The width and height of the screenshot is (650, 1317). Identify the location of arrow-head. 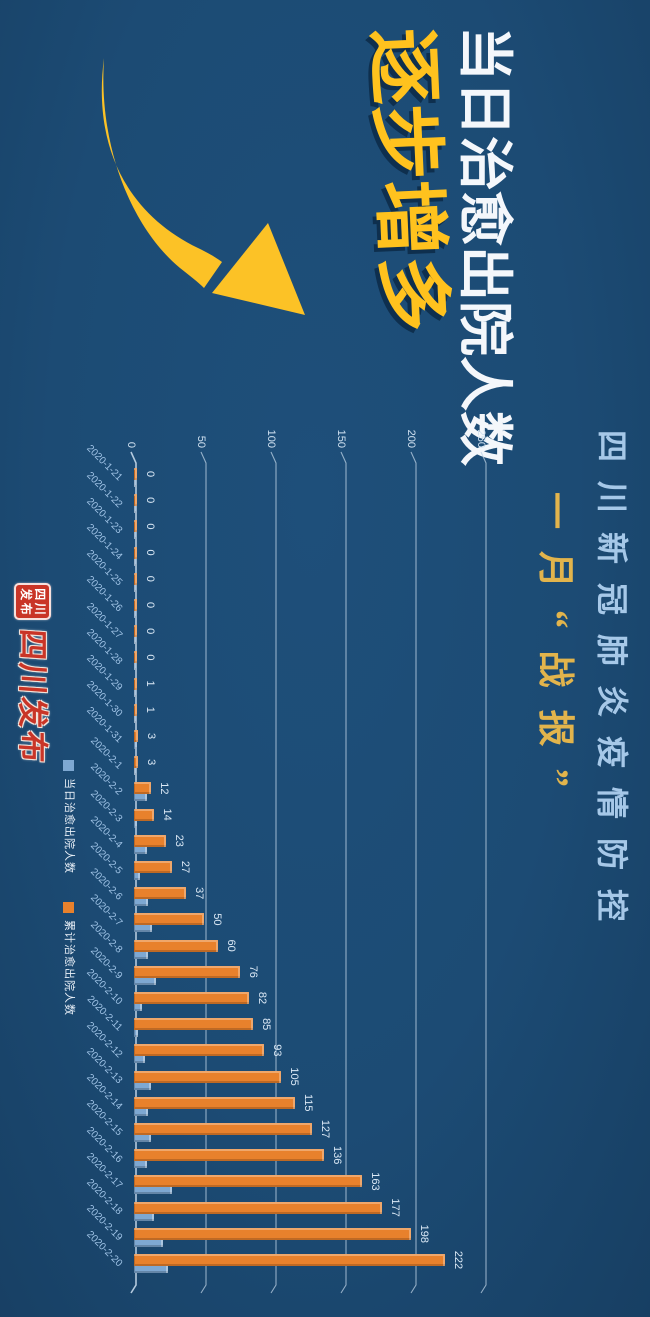
(258, 269).